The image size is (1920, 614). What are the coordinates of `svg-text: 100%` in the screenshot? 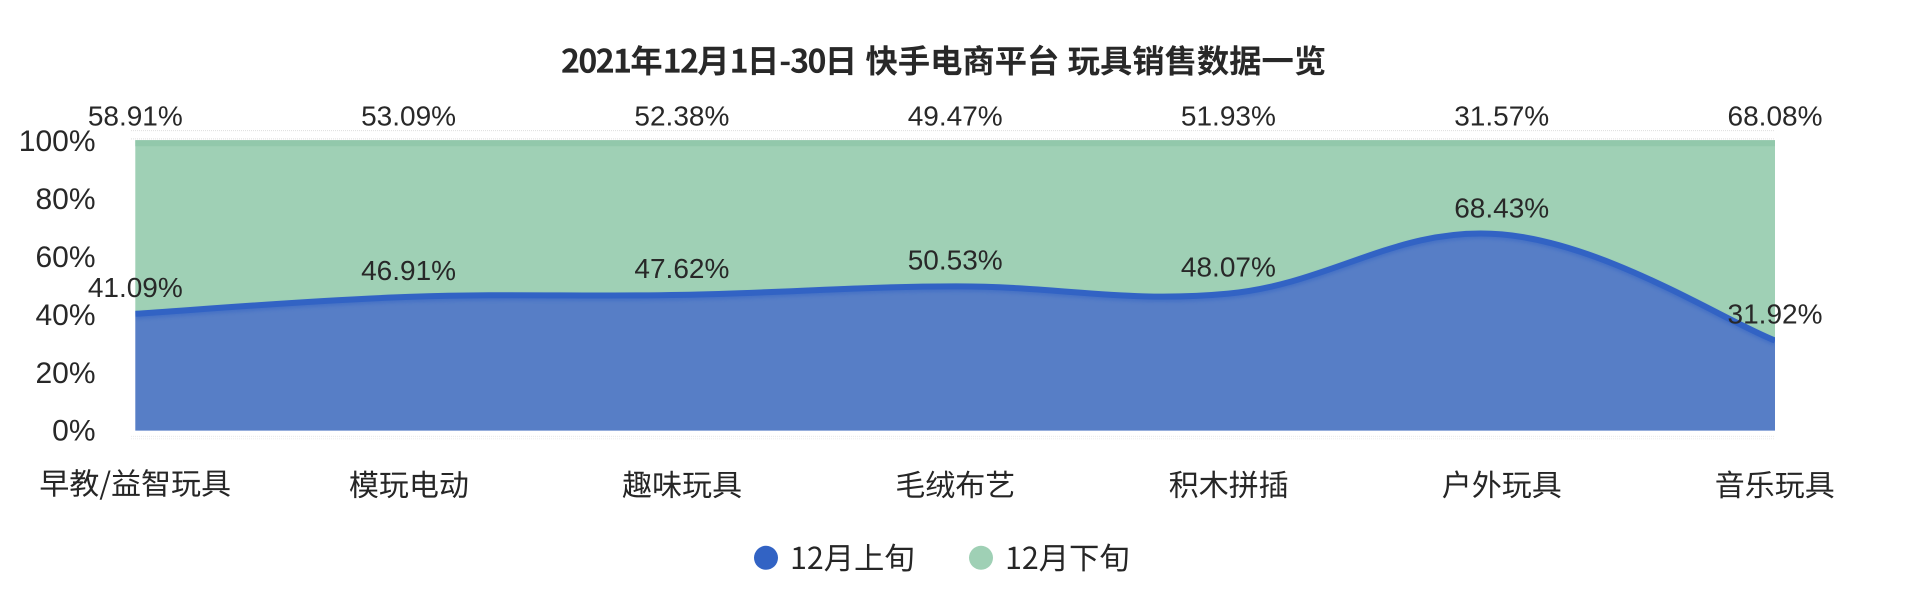 It's located at (57, 141).